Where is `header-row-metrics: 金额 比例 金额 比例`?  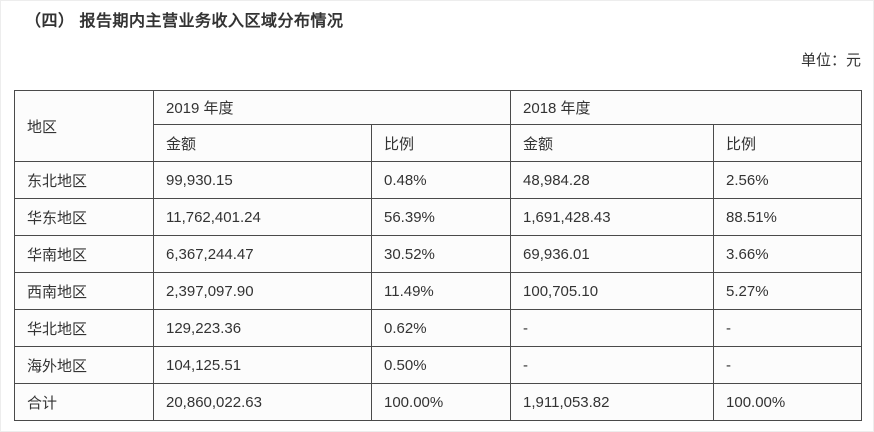 header-row-metrics: 金额 比例 金额 比例 is located at coordinates (439, 143).